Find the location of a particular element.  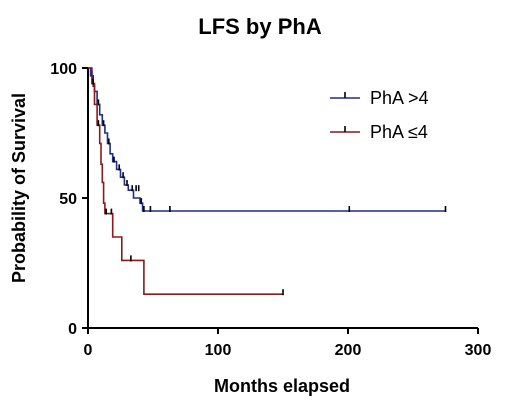

y-tick-label: 50 is located at coordinates (68, 199).